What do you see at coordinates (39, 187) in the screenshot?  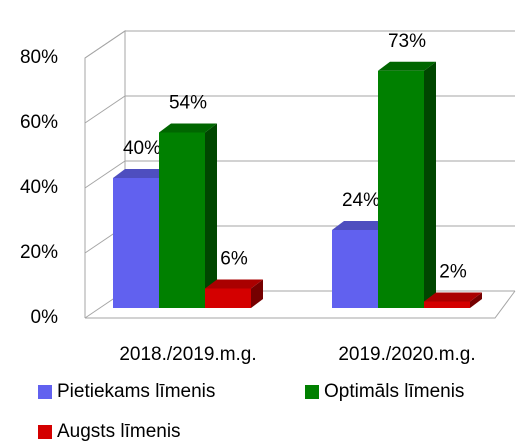 I see `y-tick-label: 40%` at bounding box center [39, 187].